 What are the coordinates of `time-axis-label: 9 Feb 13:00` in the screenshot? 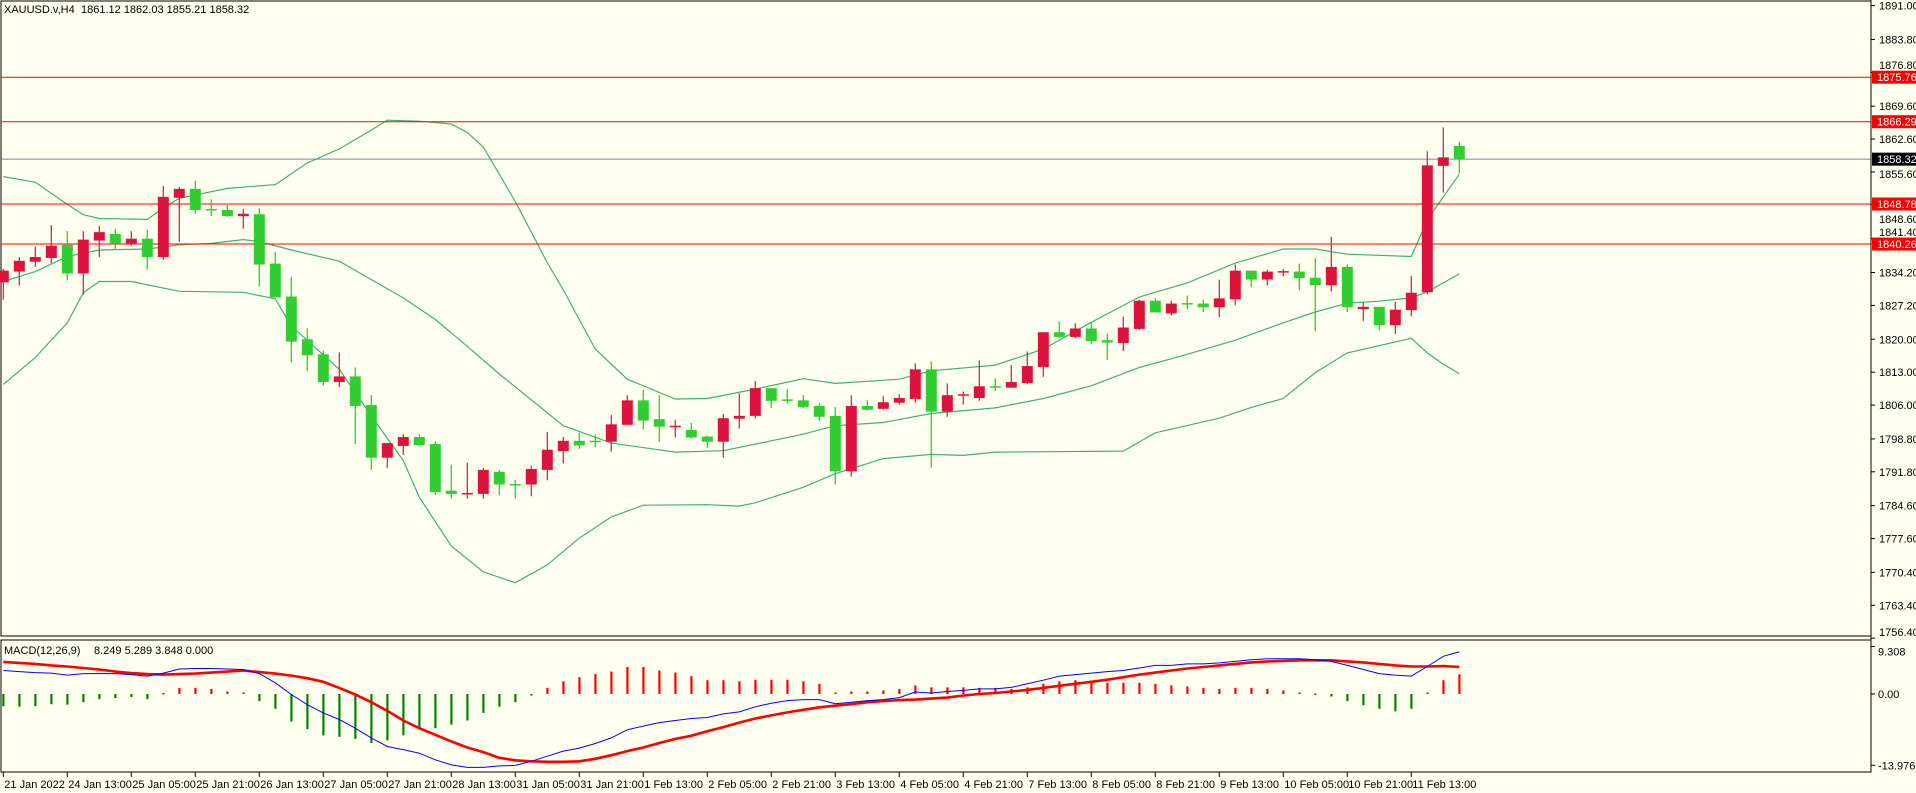 It's located at (1249, 785).